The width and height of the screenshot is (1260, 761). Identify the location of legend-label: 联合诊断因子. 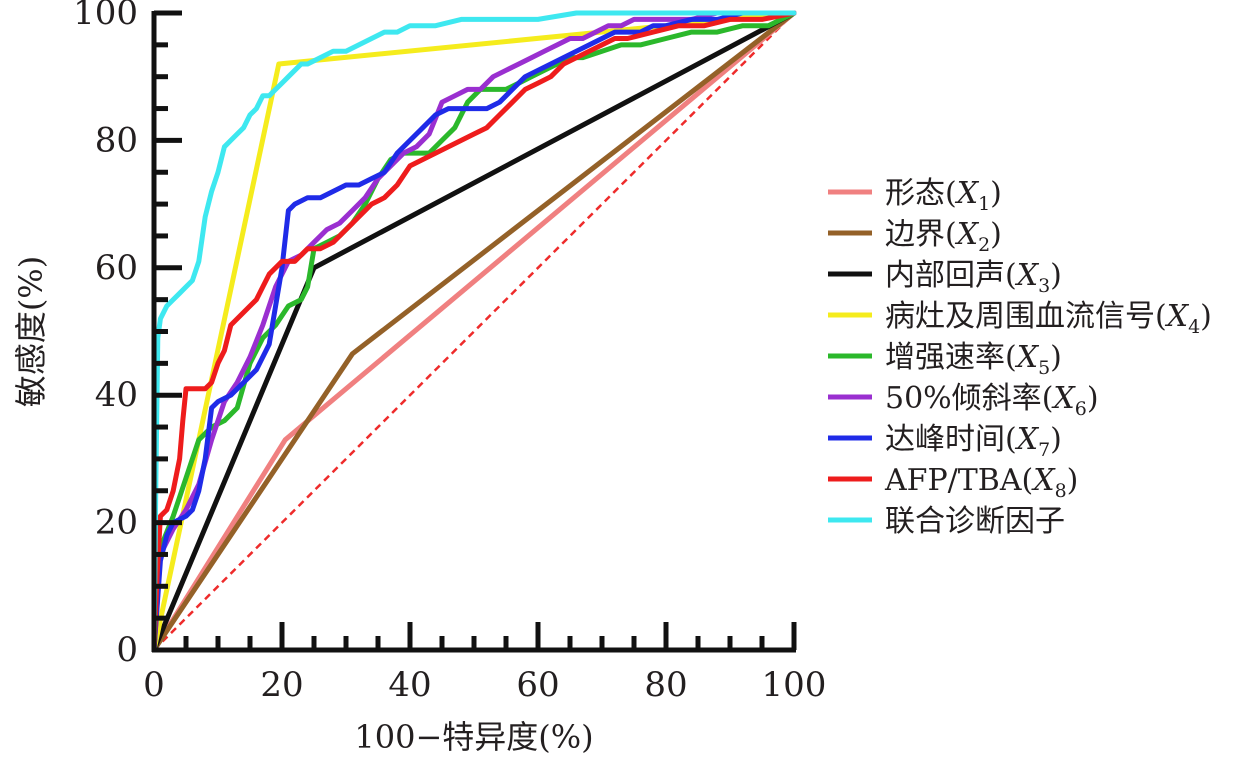
(975, 521).